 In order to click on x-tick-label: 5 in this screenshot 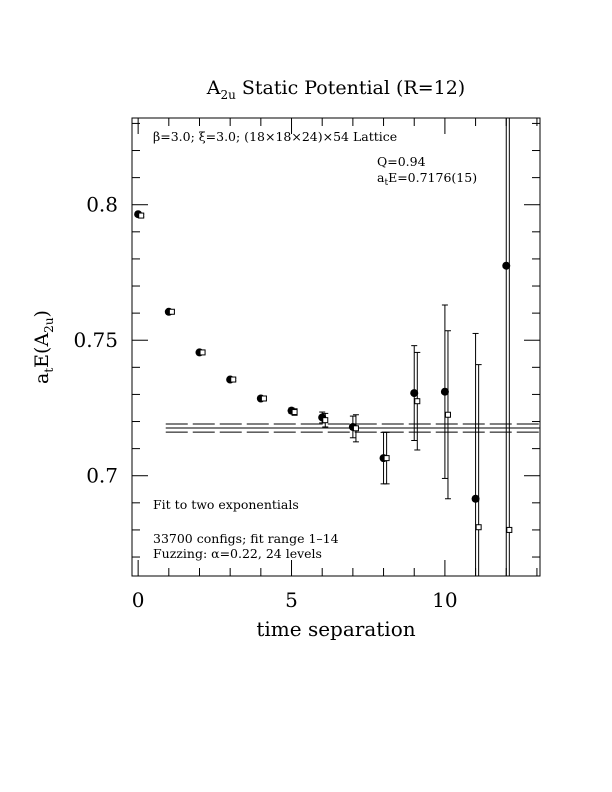, I will do `click(291, 600)`.